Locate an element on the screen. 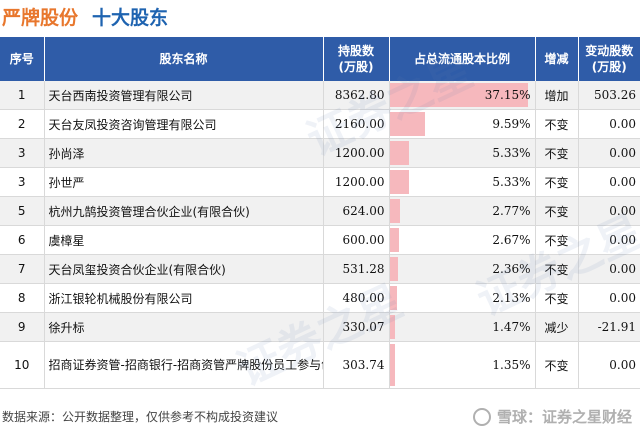 This screenshot has width=640, height=430. table-row: 9 徐升标 330.07 1.47% 减少 -21.91 is located at coordinates (320, 327).